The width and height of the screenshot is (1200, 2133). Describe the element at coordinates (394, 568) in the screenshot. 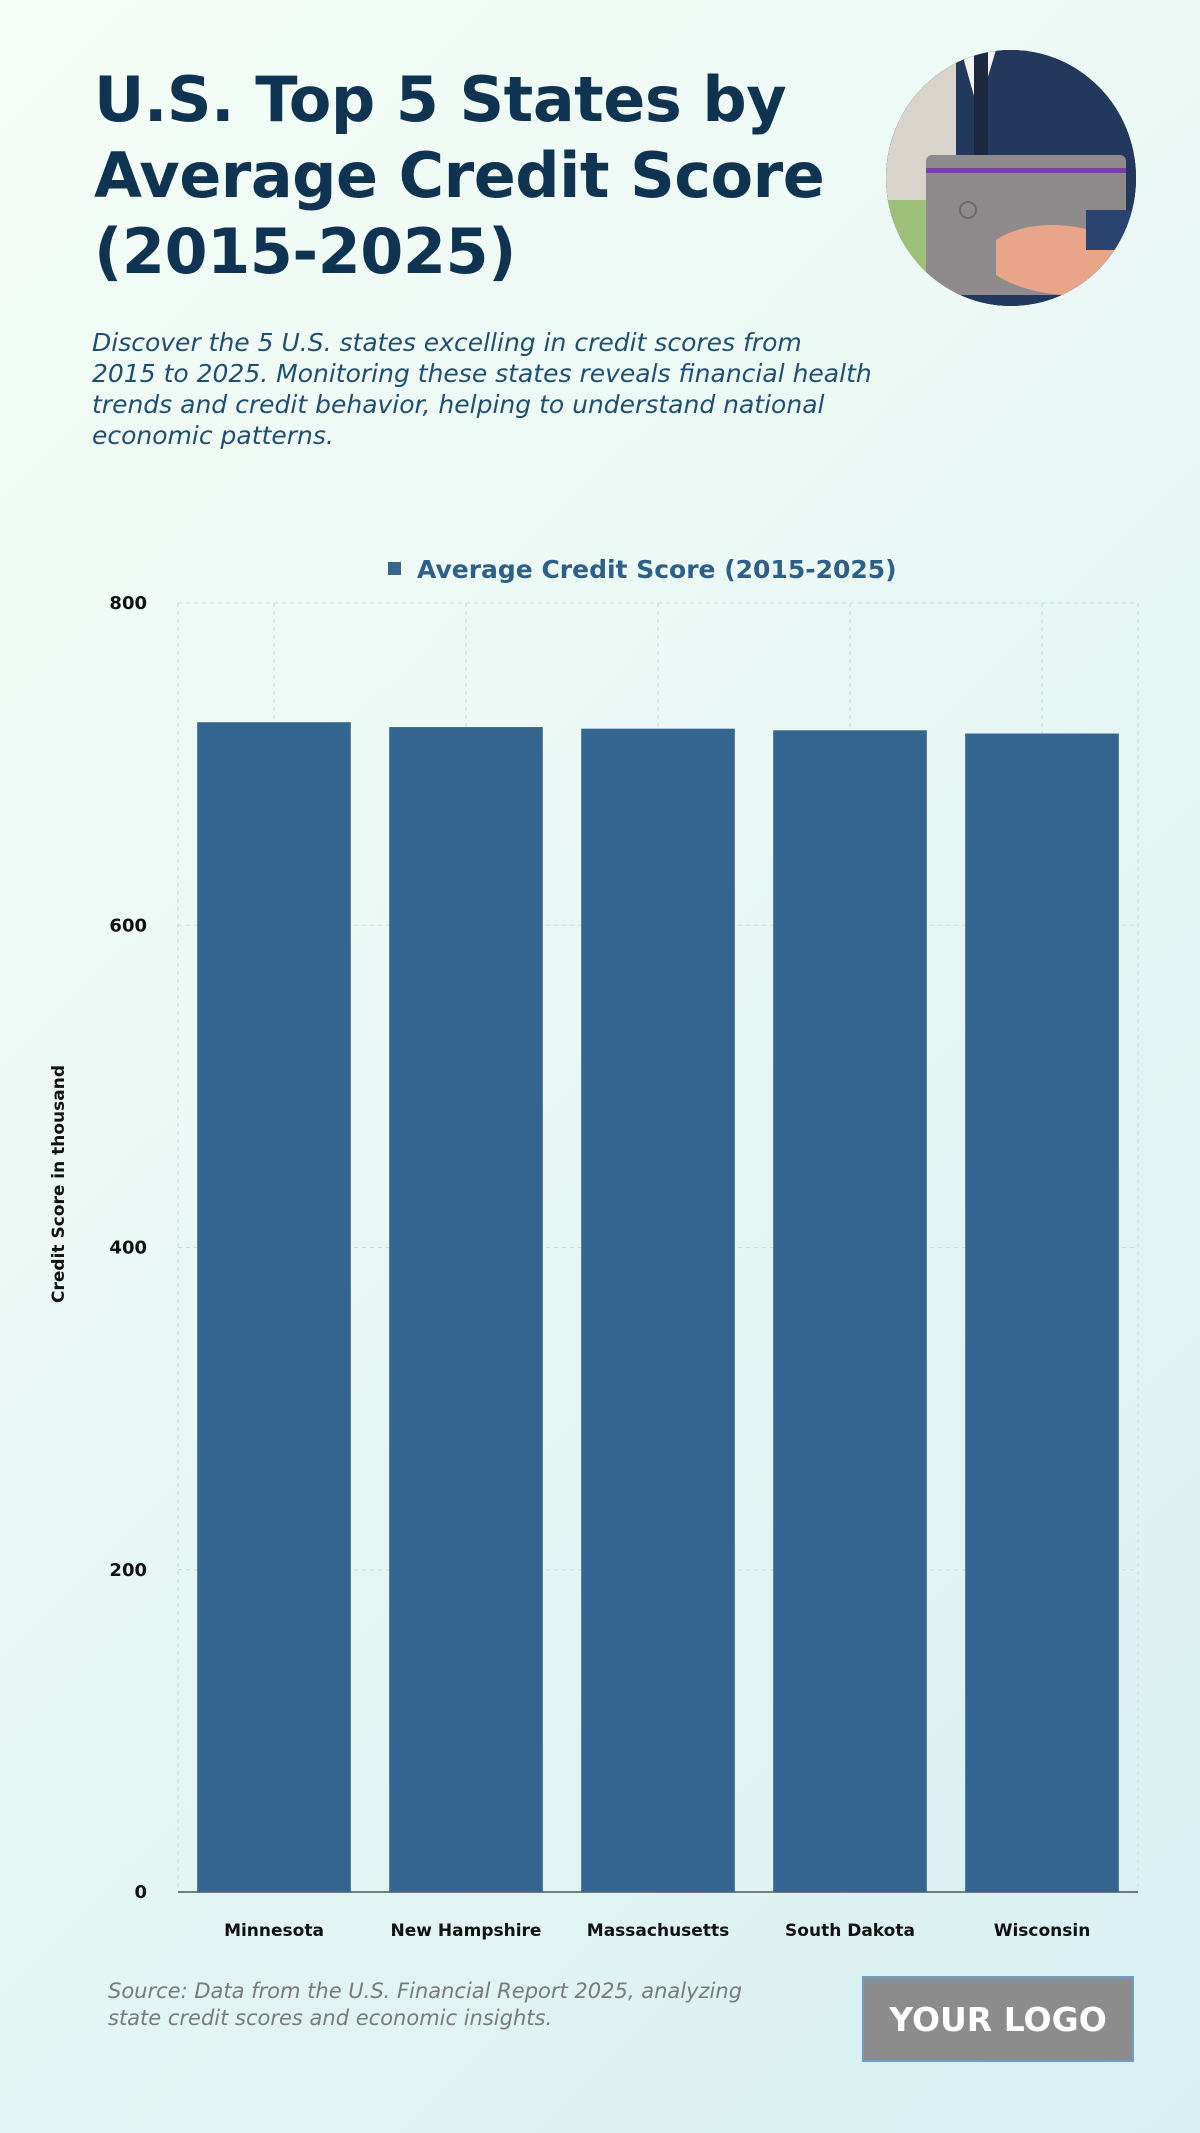

I see `legend-swatch` at that location.